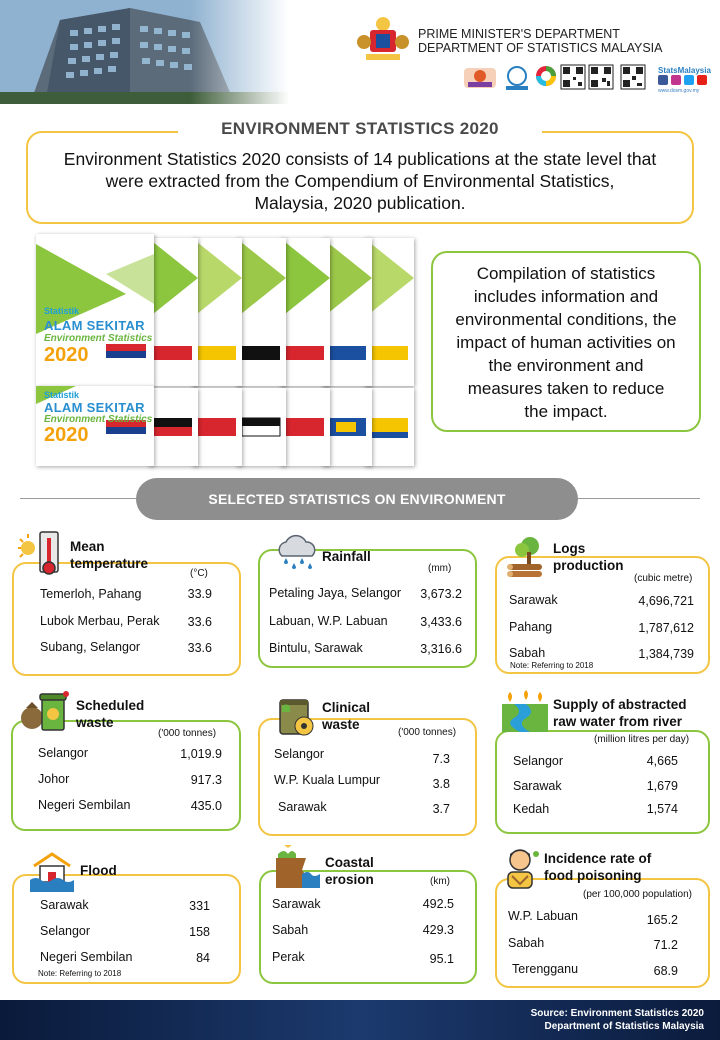  What do you see at coordinates (566, 296) in the screenshot?
I see `comp-line-2: includes information and` at bounding box center [566, 296].